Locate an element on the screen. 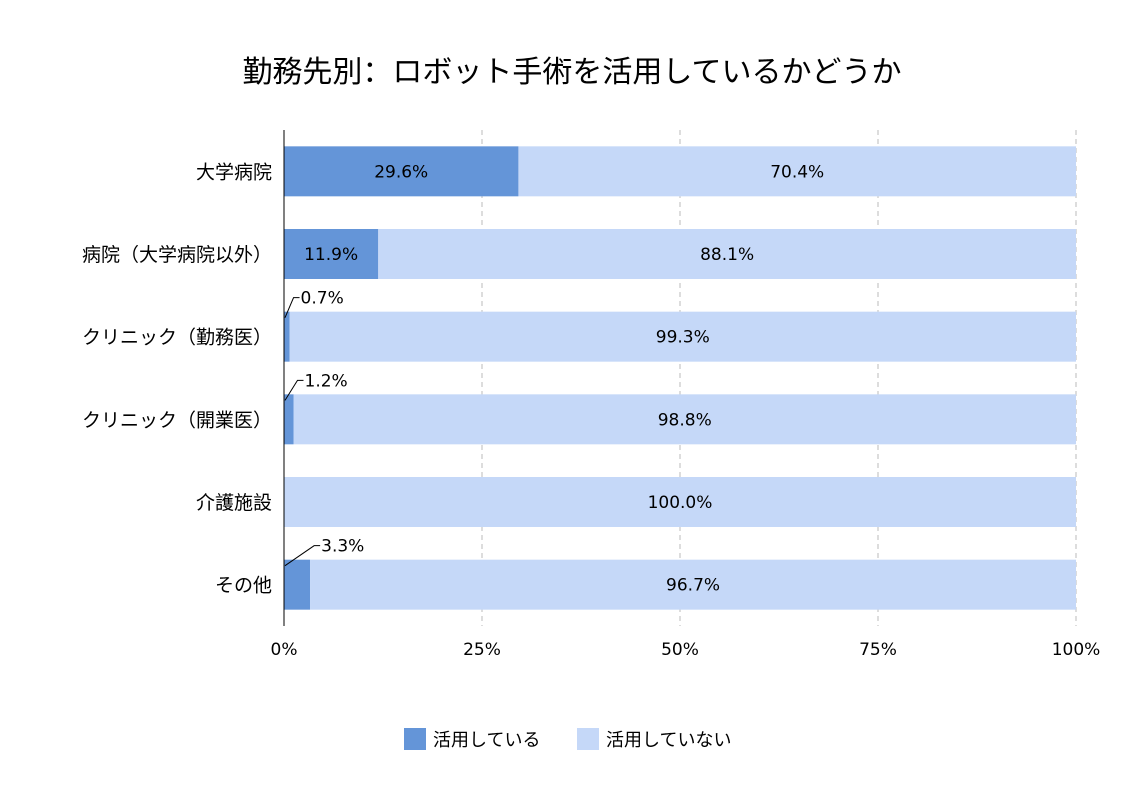 Image resolution: width=1145 pixels, height=800 pixels. data-label: 0.7% is located at coordinates (322, 299).